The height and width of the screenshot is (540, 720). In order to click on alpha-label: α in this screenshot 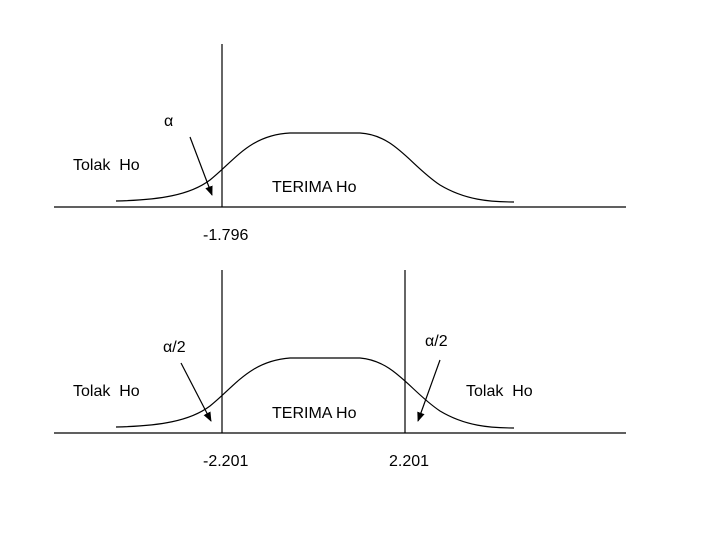, I will do `click(168, 121)`.